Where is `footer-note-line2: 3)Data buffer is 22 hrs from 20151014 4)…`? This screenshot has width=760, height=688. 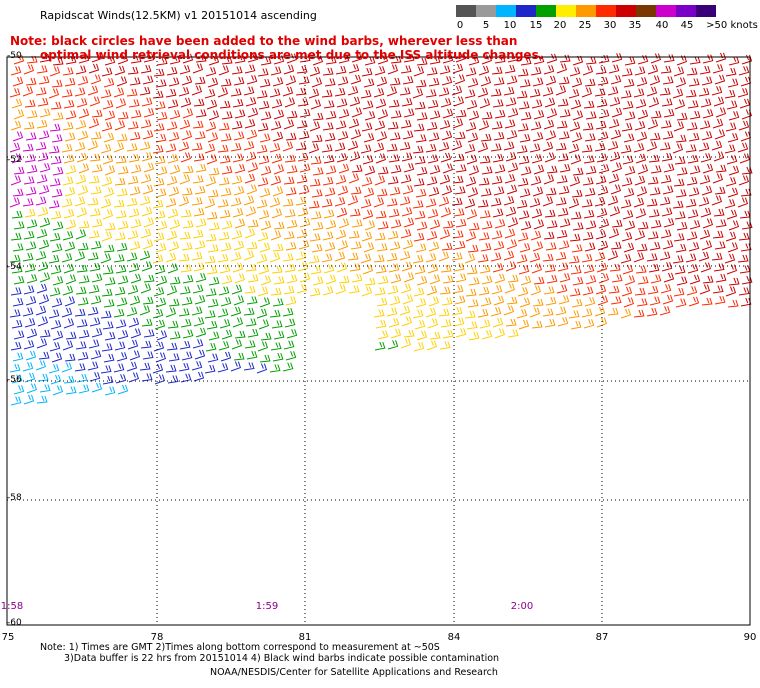
footer-note-line2: 3)Data buffer is 22 hrs from 20151014 4)… is located at coordinates (282, 658).